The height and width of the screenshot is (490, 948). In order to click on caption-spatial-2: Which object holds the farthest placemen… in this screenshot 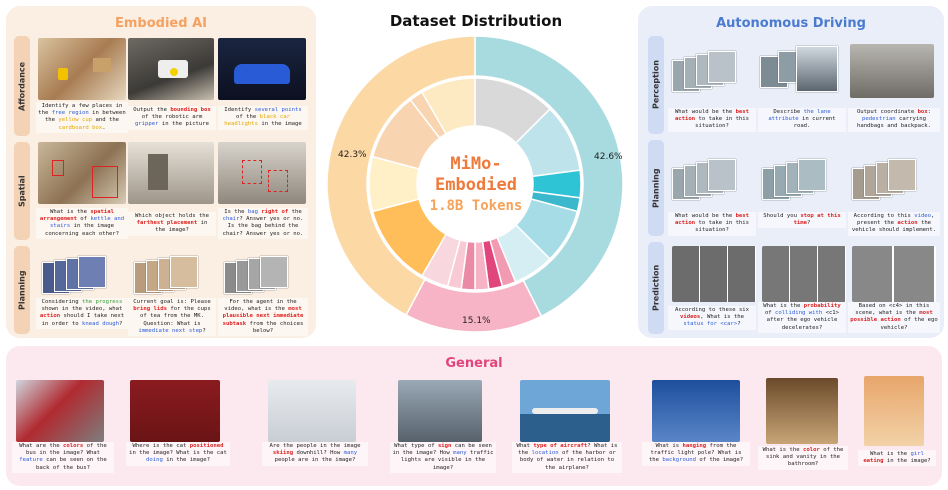, I will do `click(172, 224)`.